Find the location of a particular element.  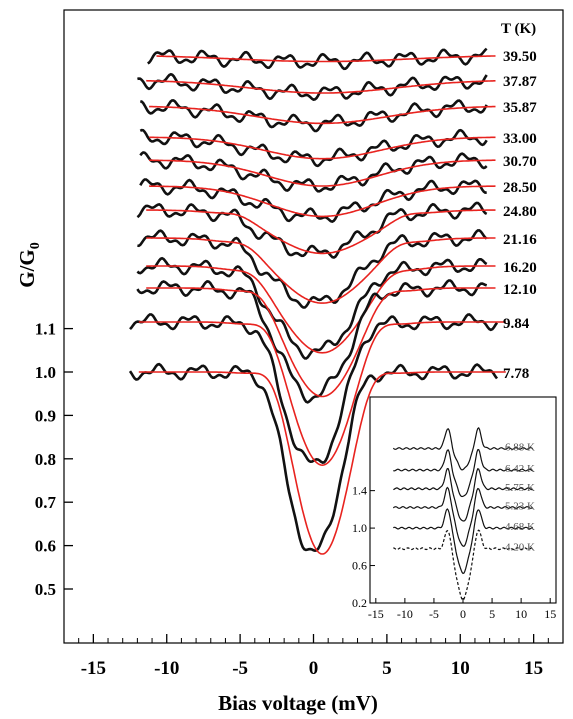

data-curve-35.87 is located at coordinates (313, 116).